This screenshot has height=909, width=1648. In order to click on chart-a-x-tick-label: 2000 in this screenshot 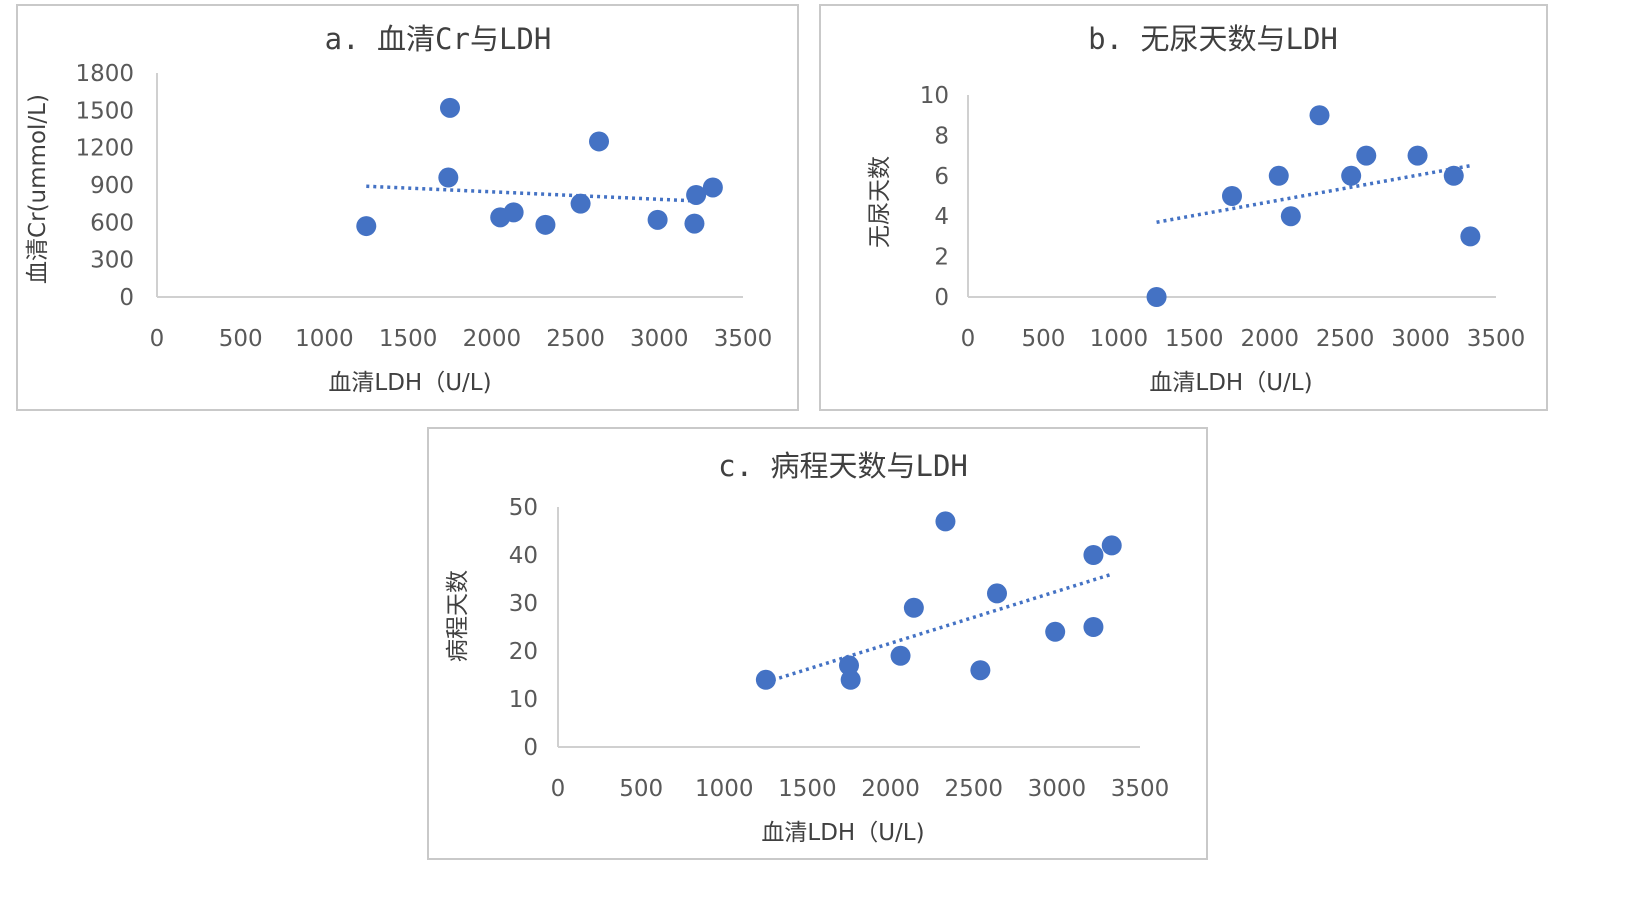, I will do `click(492, 339)`.